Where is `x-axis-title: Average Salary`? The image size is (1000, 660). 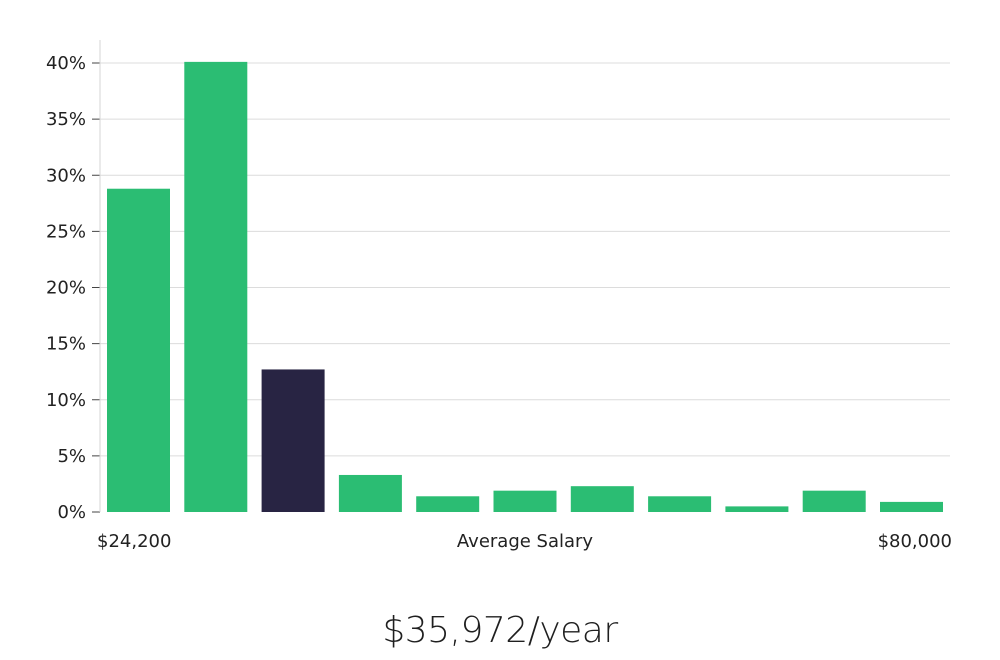 x-axis-title: Average Salary is located at coordinates (525, 541).